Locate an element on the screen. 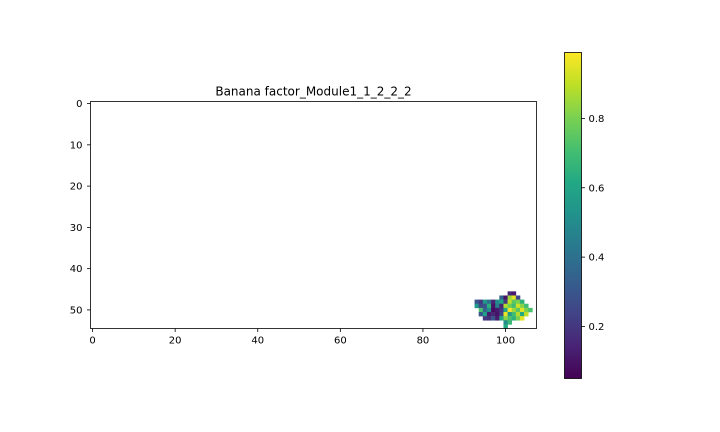 This screenshot has height=432, width=720. y-tick-label: 0 is located at coordinates (79, 104).